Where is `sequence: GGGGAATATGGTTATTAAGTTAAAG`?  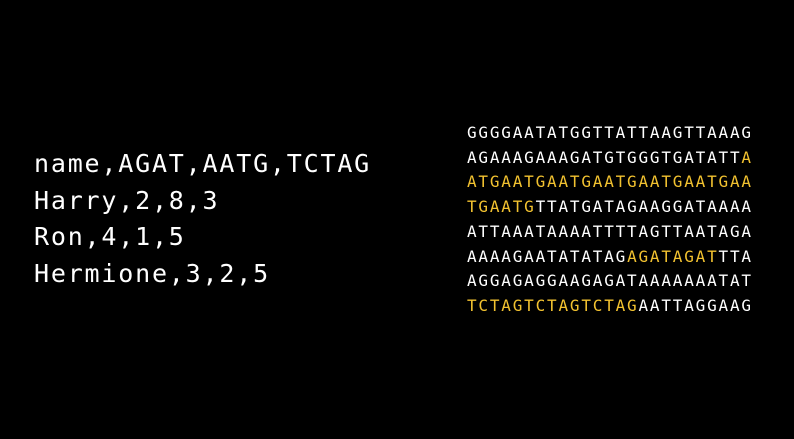 sequence: GGGGAATATGGTTATTAAGTTAAAG is located at coordinates (610, 132).